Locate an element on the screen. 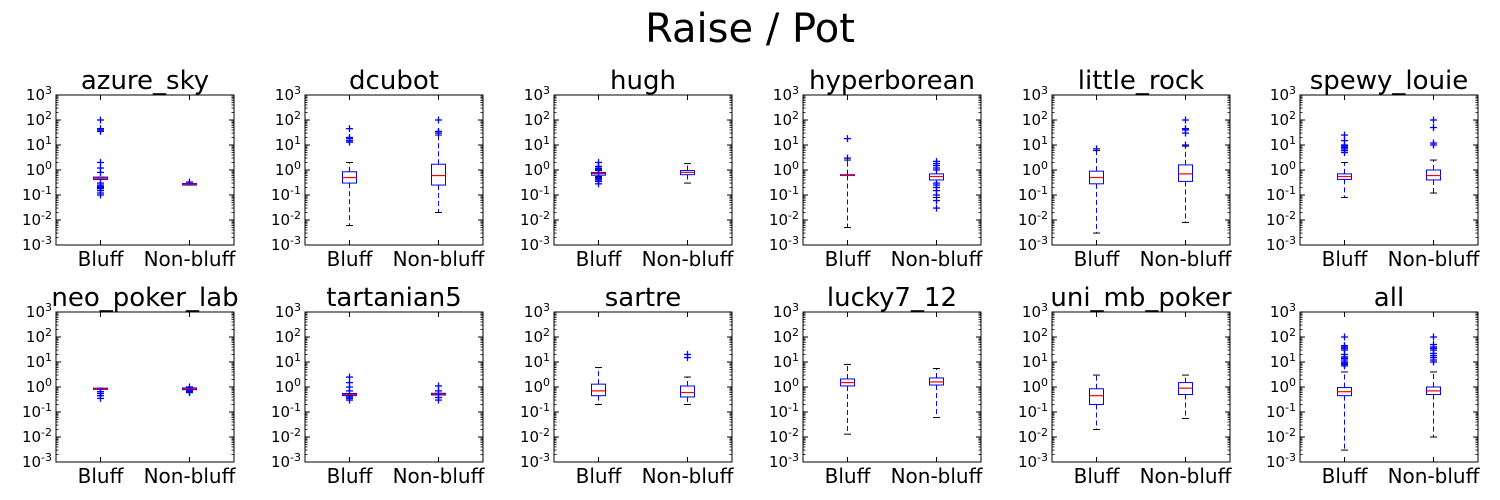 This screenshot has width=1500, height=500. panel-title: dcubot is located at coordinates (394, 81).